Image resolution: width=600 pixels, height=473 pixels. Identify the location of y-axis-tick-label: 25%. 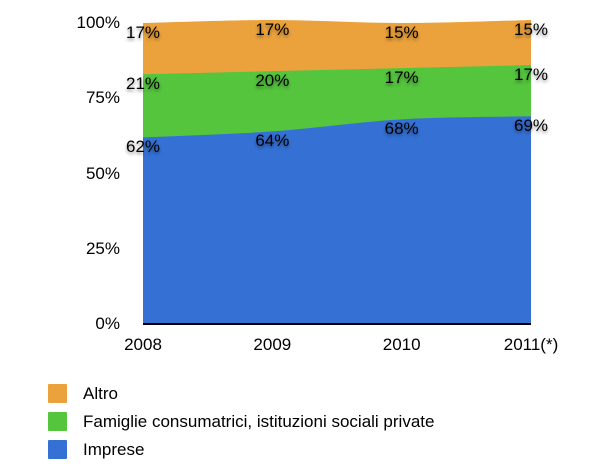
(102, 248).